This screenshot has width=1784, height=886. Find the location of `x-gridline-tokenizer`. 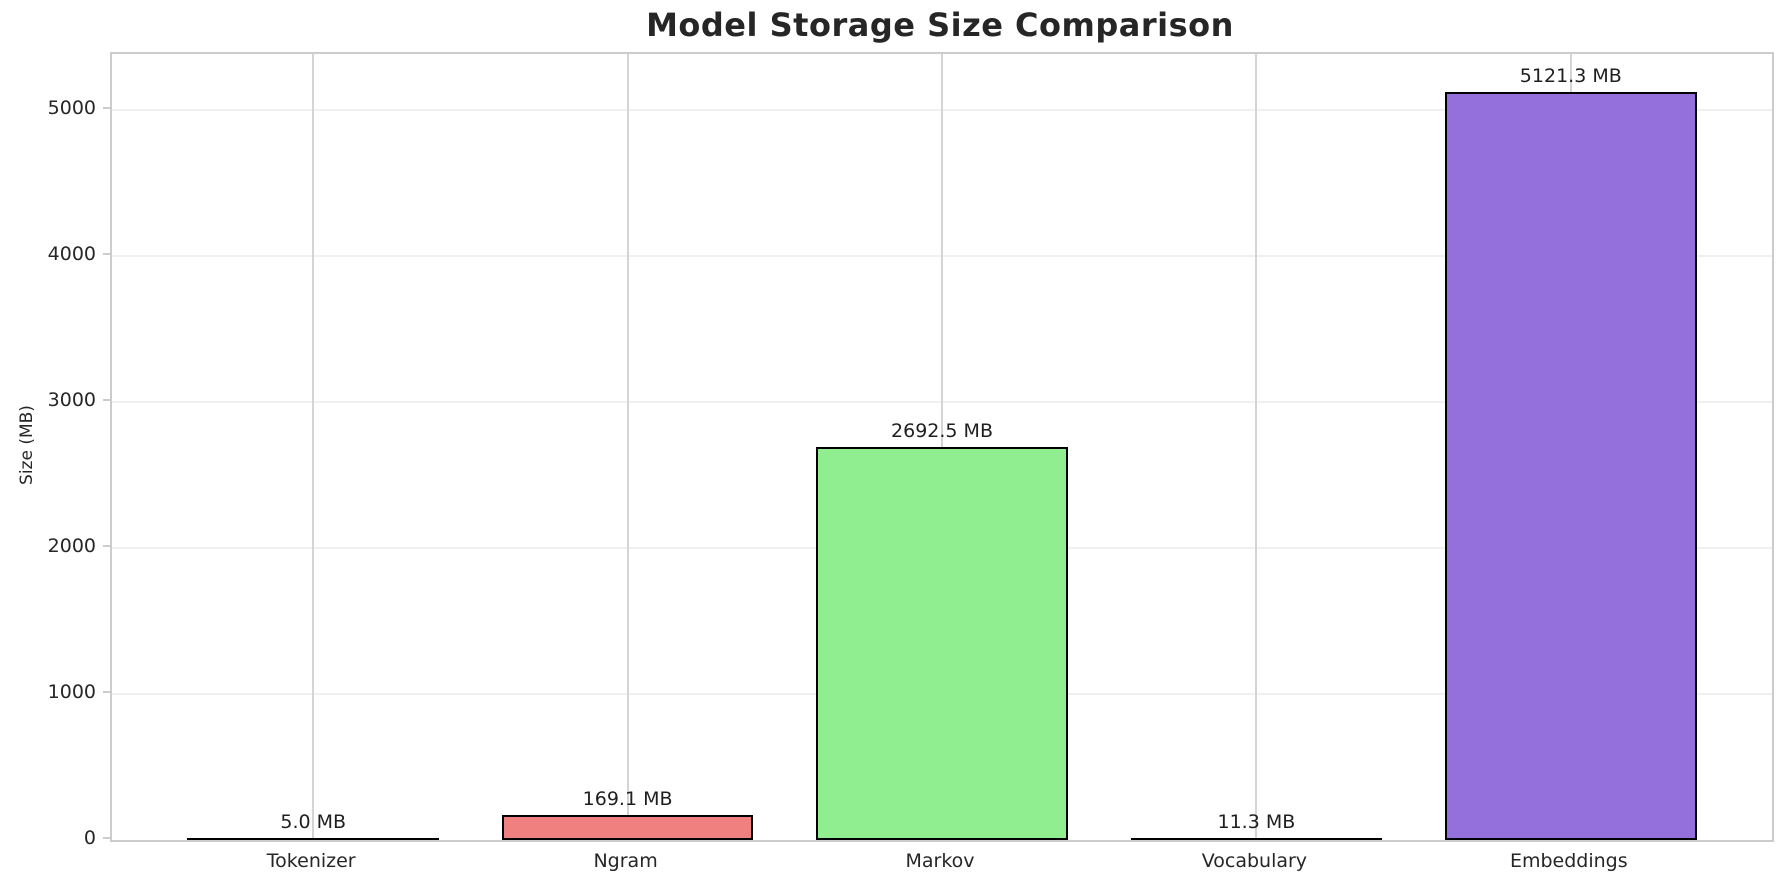

x-gridline-tokenizer is located at coordinates (313, 447).